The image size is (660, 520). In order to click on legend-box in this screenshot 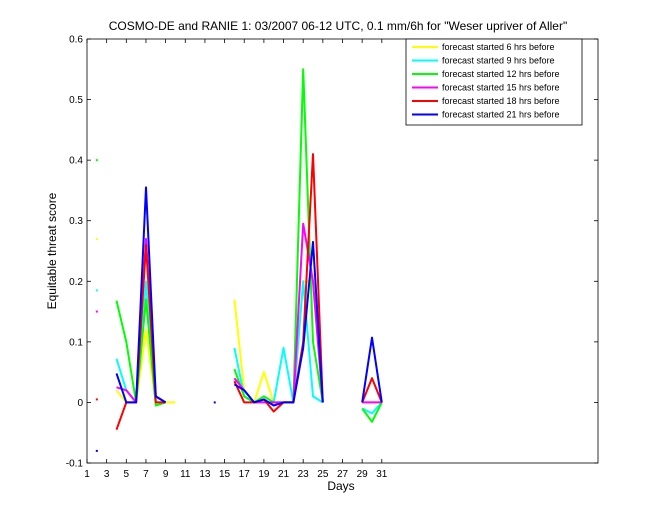, I will do `click(494, 82)`.